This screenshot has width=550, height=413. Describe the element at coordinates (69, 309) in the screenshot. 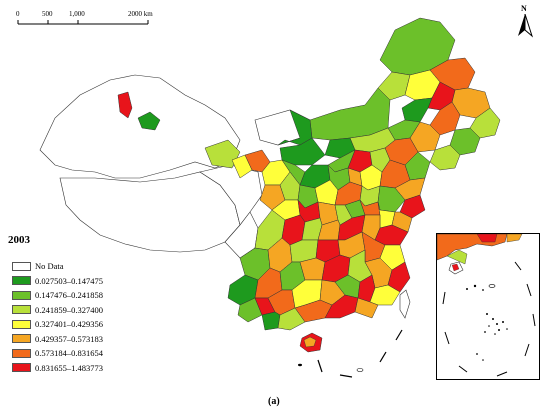

I see `legend-label: 0.241859–0.327400` at that location.